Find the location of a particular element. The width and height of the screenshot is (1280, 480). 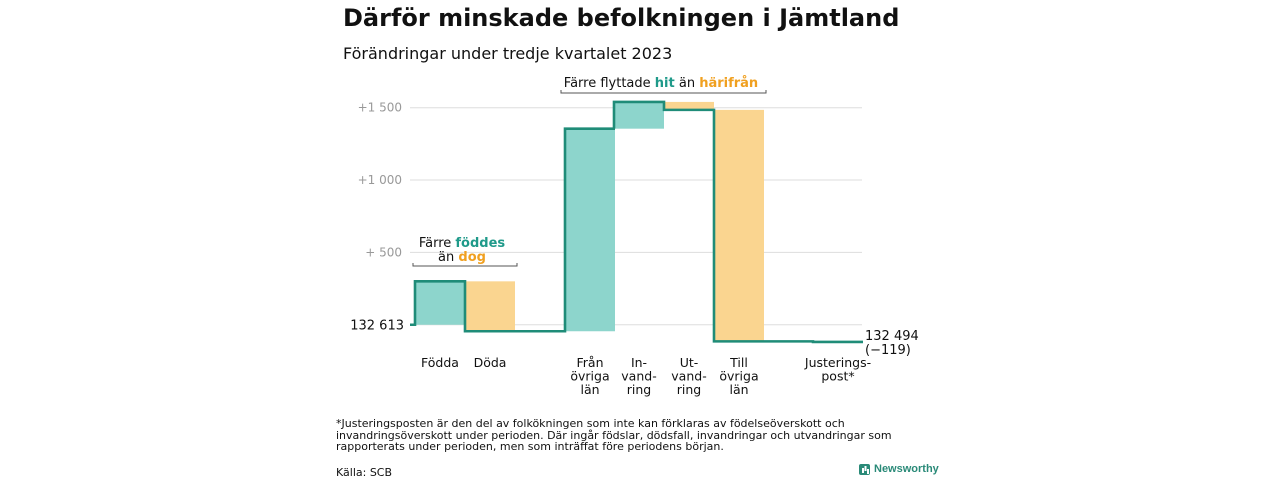

category-label-3: ring is located at coordinates (639, 389).